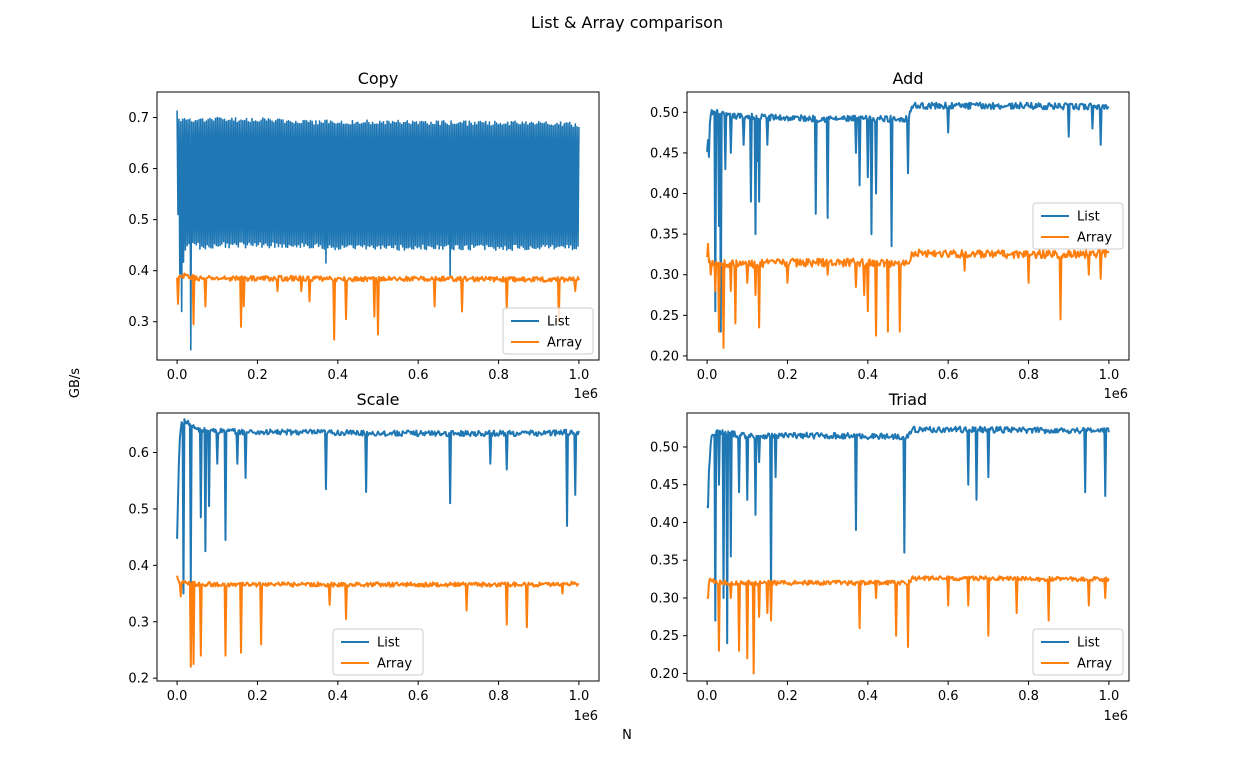 This screenshot has height=766, width=1254. I want to click on figure-ylabel: GB/s, so click(75, 383).